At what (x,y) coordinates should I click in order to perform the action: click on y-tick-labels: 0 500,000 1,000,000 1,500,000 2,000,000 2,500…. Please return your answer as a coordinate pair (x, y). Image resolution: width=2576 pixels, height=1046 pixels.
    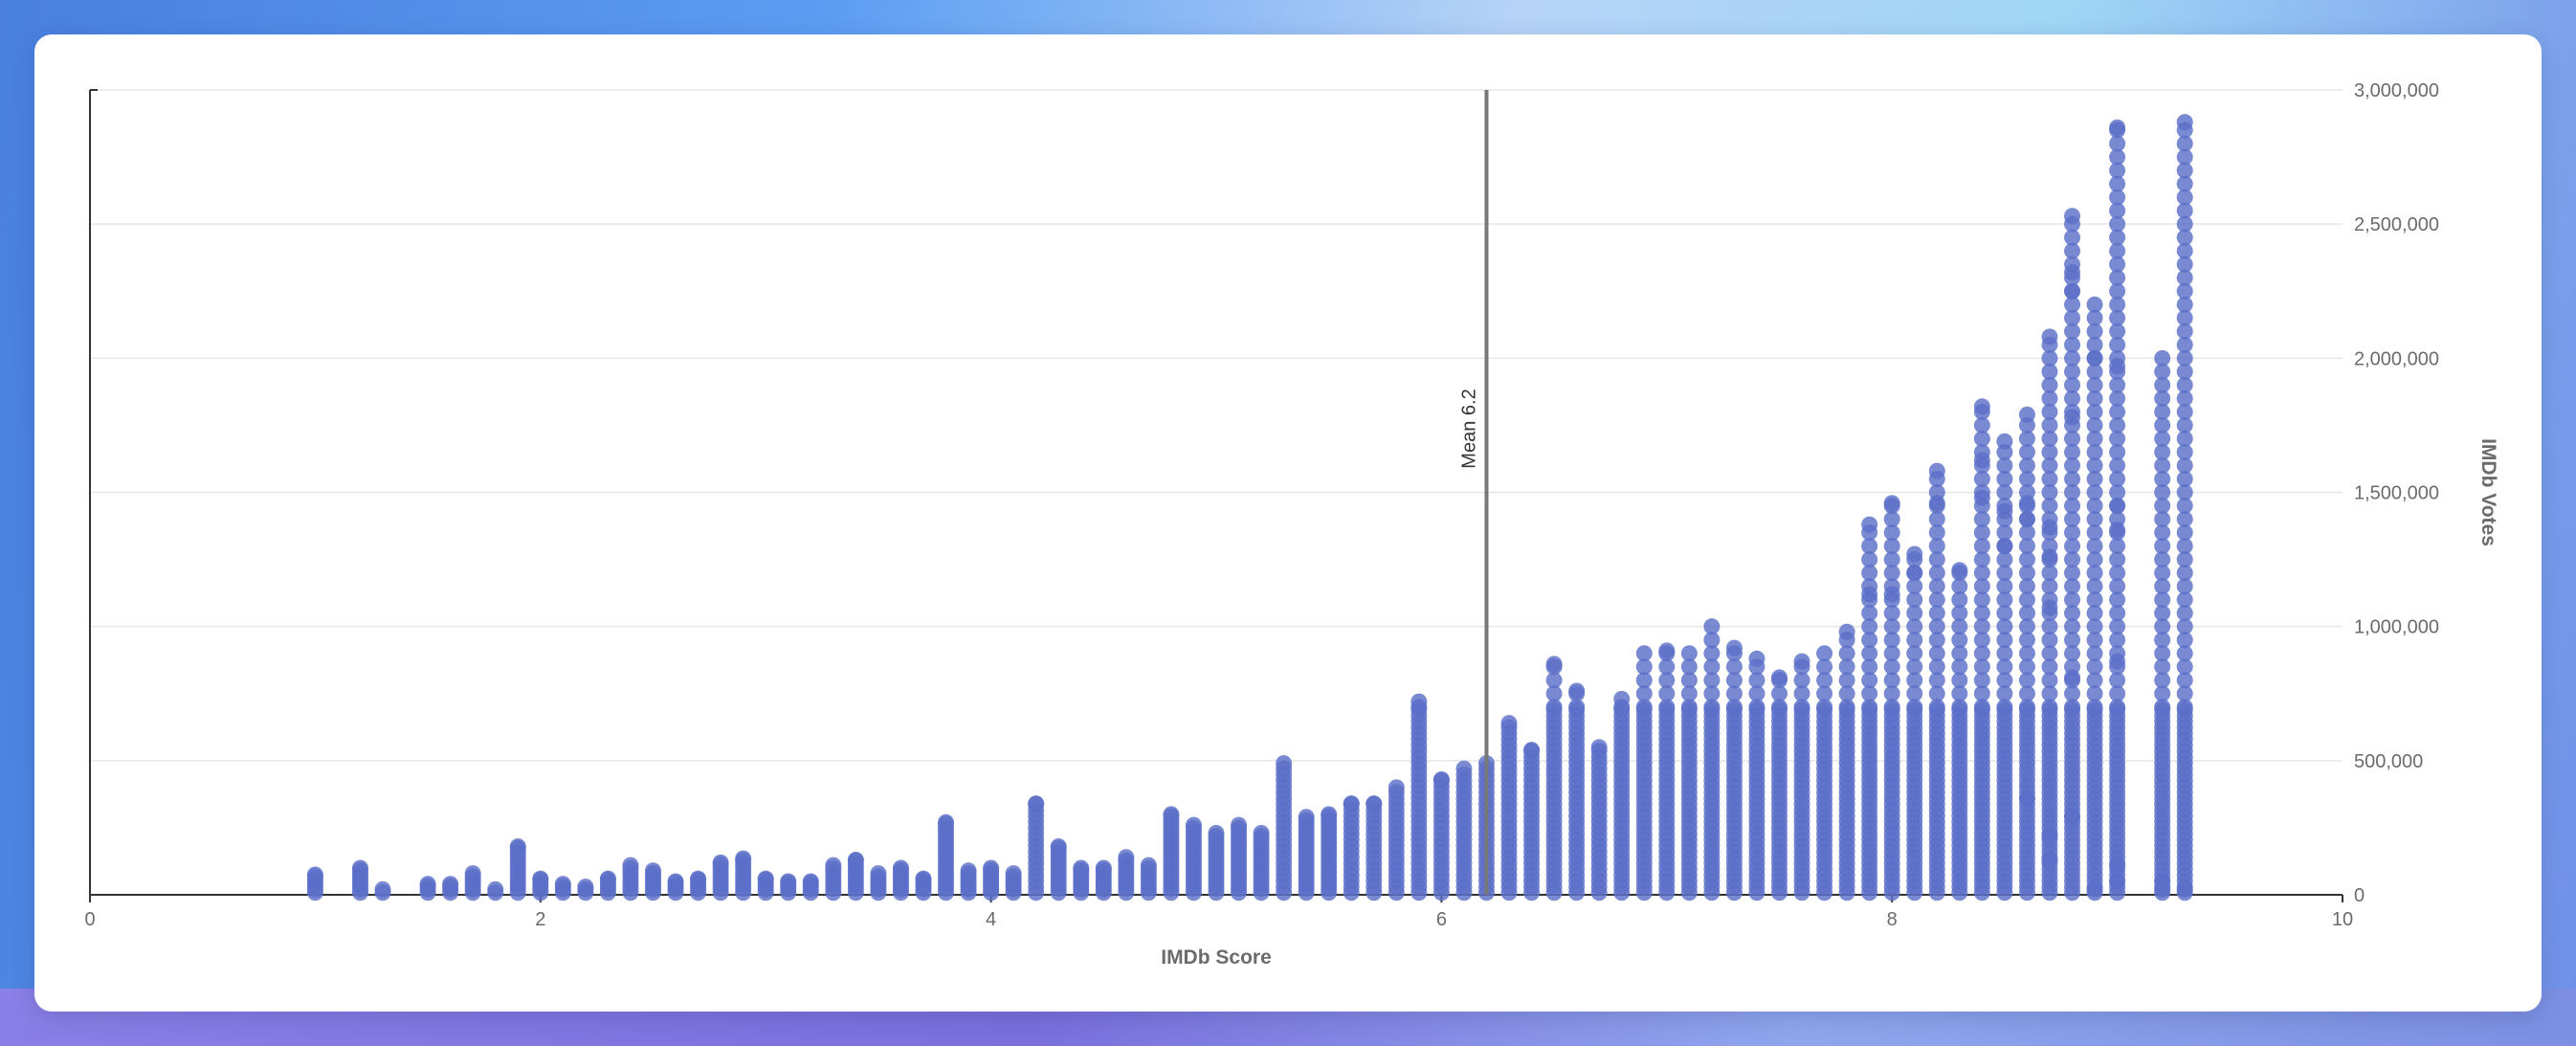
    Looking at the image, I should click on (2396, 493).